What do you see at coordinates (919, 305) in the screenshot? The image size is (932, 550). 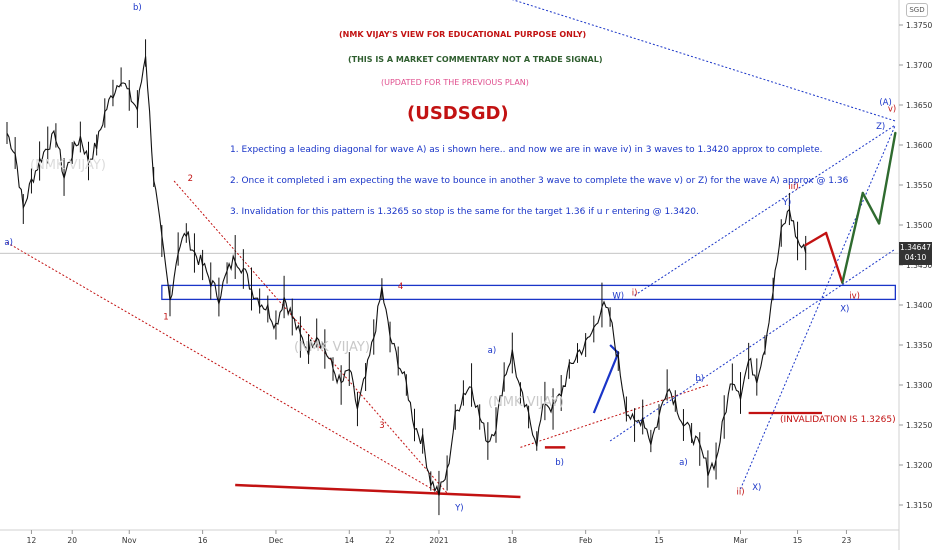 I see `y-tick-label: 1.34000` at bounding box center [919, 305].